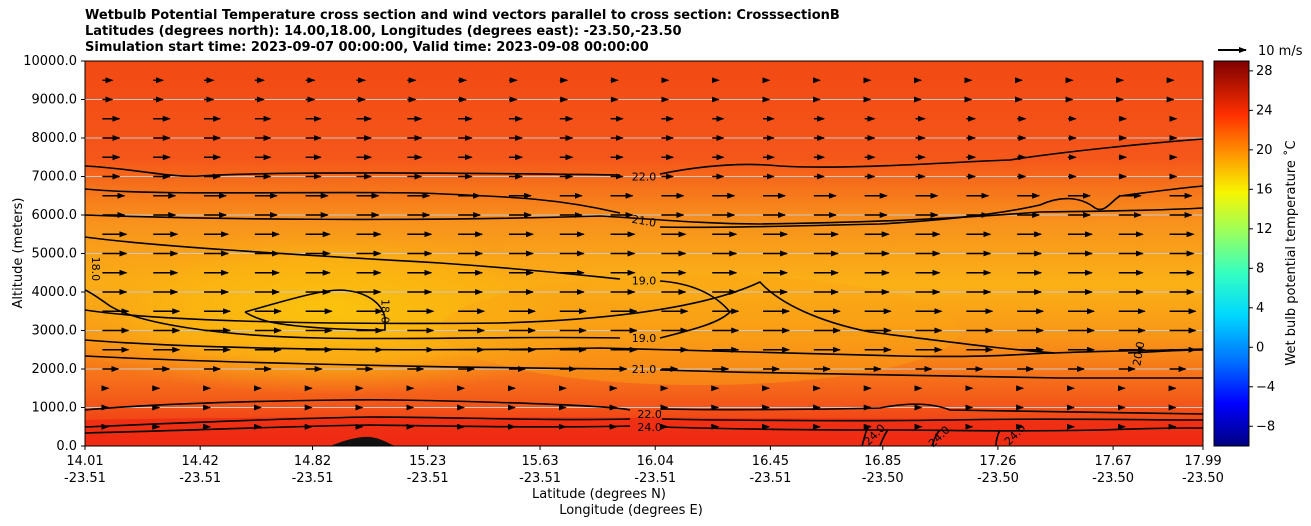 Image resolution: width=1311 pixels, height=526 pixels. What do you see at coordinates (1291, 252) in the screenshot?
I see `colorbar-label: Wet bulb potential temperature ˚C` at bounding box center [1291, 252].